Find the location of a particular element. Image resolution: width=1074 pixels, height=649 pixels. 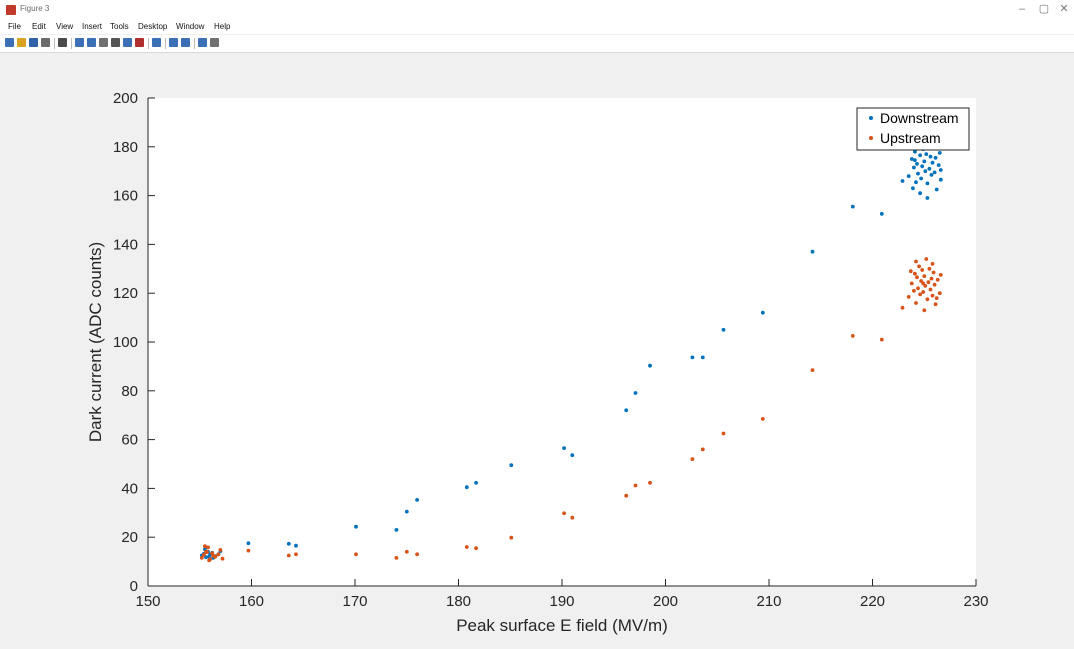

new-figure-icon is located at coordinates (9, 42).